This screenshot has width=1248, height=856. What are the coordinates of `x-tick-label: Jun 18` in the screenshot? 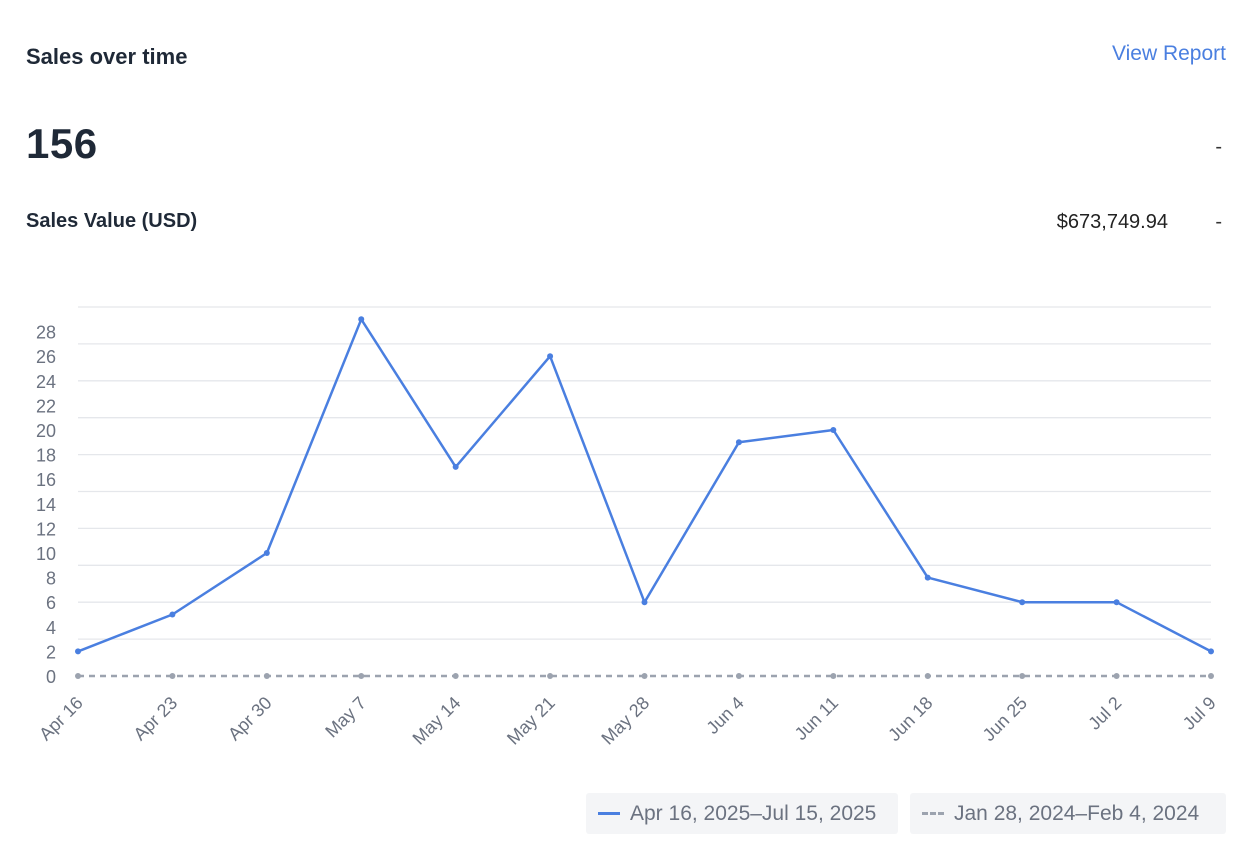 It's located at (910, 719).